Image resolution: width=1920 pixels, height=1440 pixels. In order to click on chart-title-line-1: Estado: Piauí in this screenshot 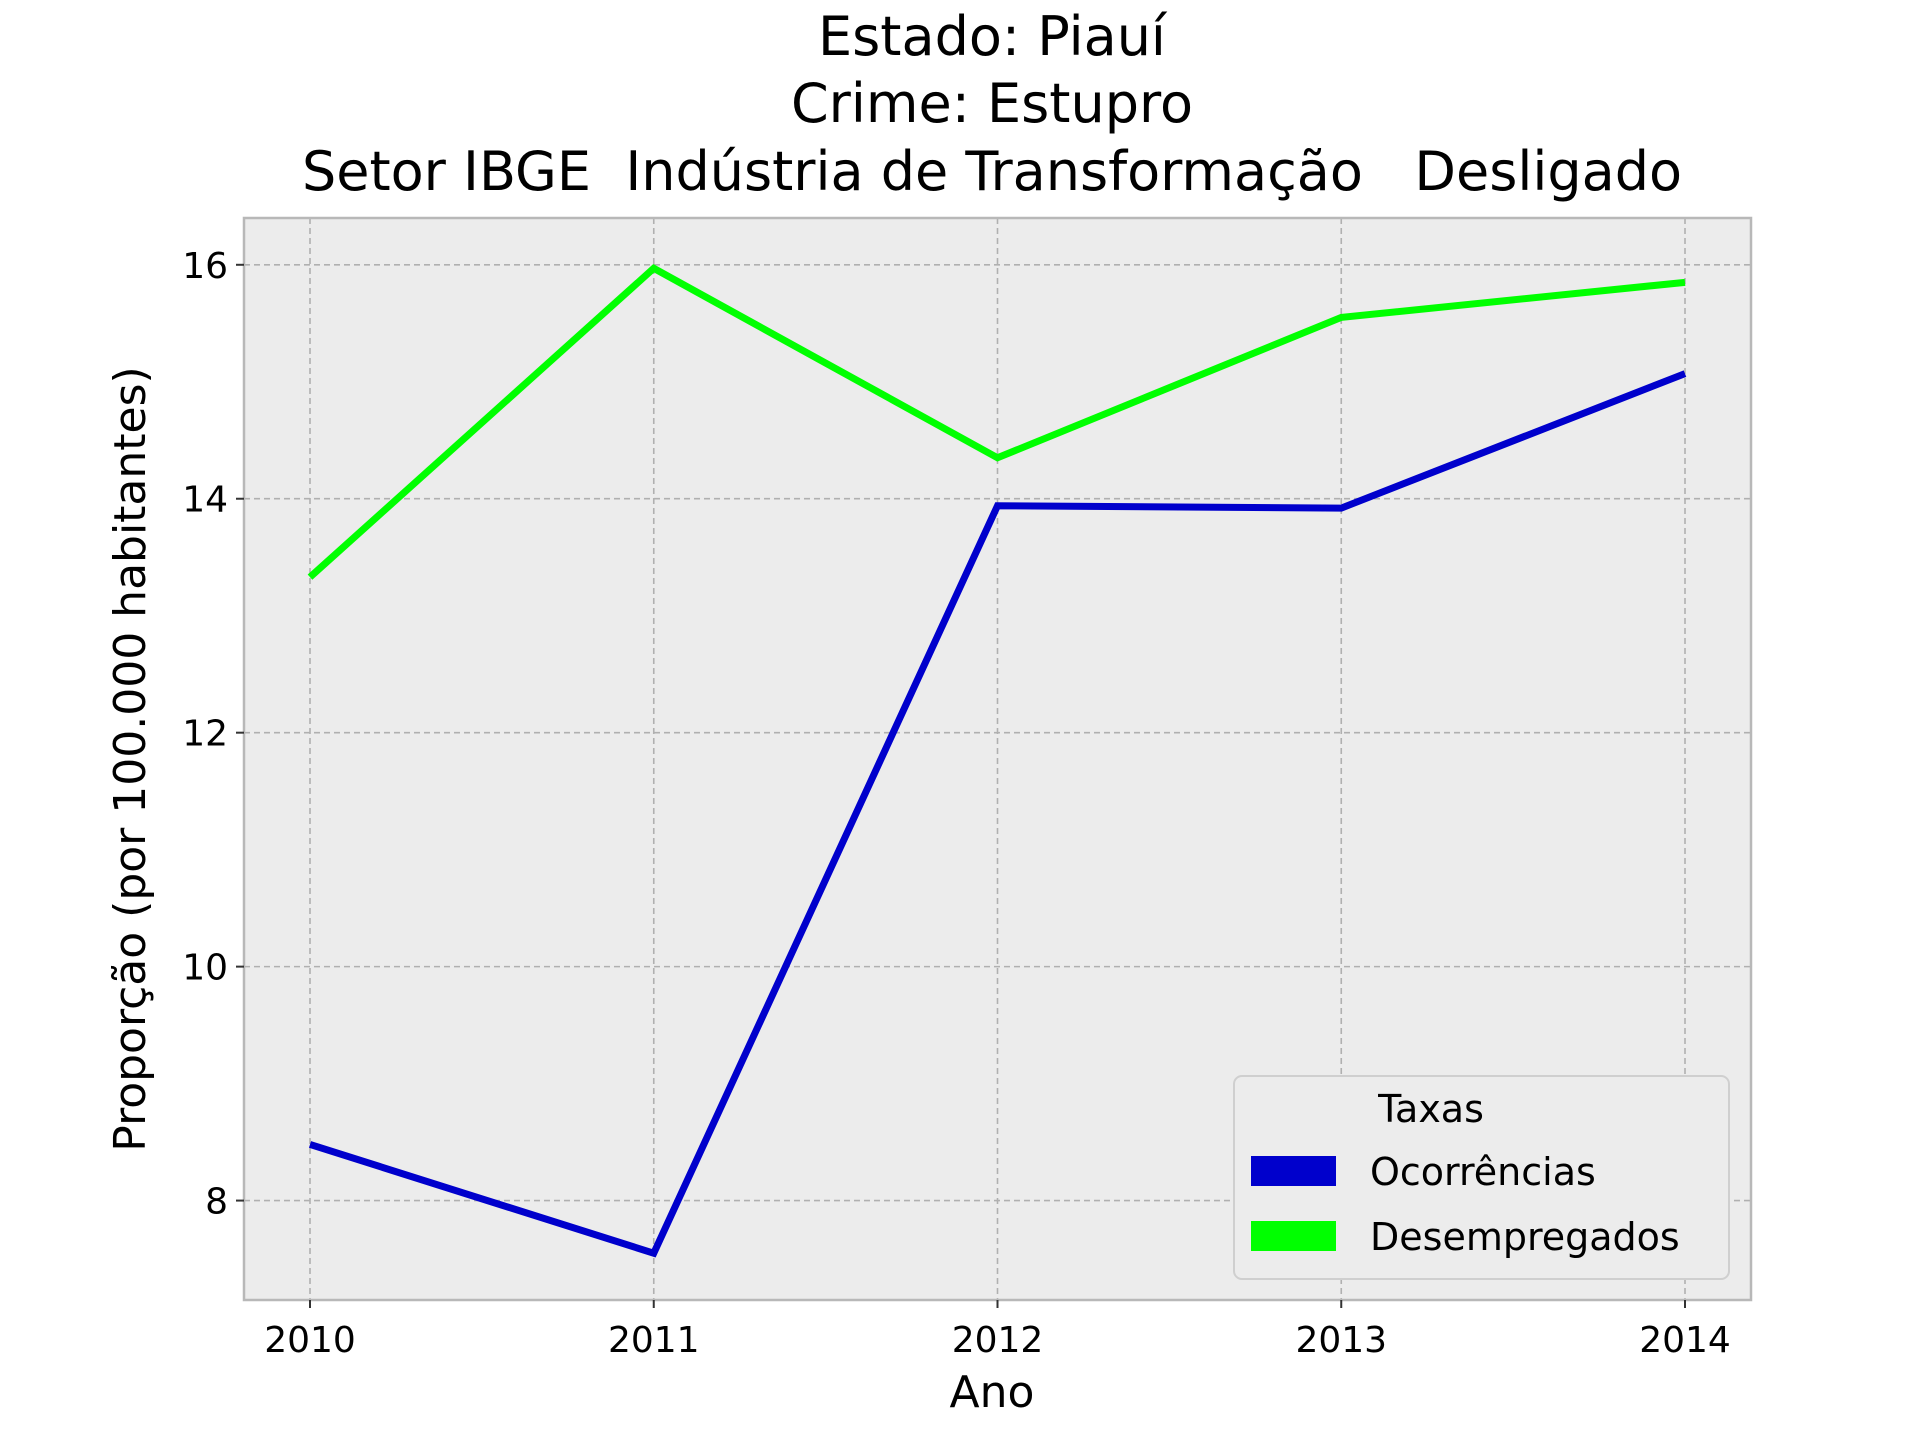, I will do `click(993, 36)`.